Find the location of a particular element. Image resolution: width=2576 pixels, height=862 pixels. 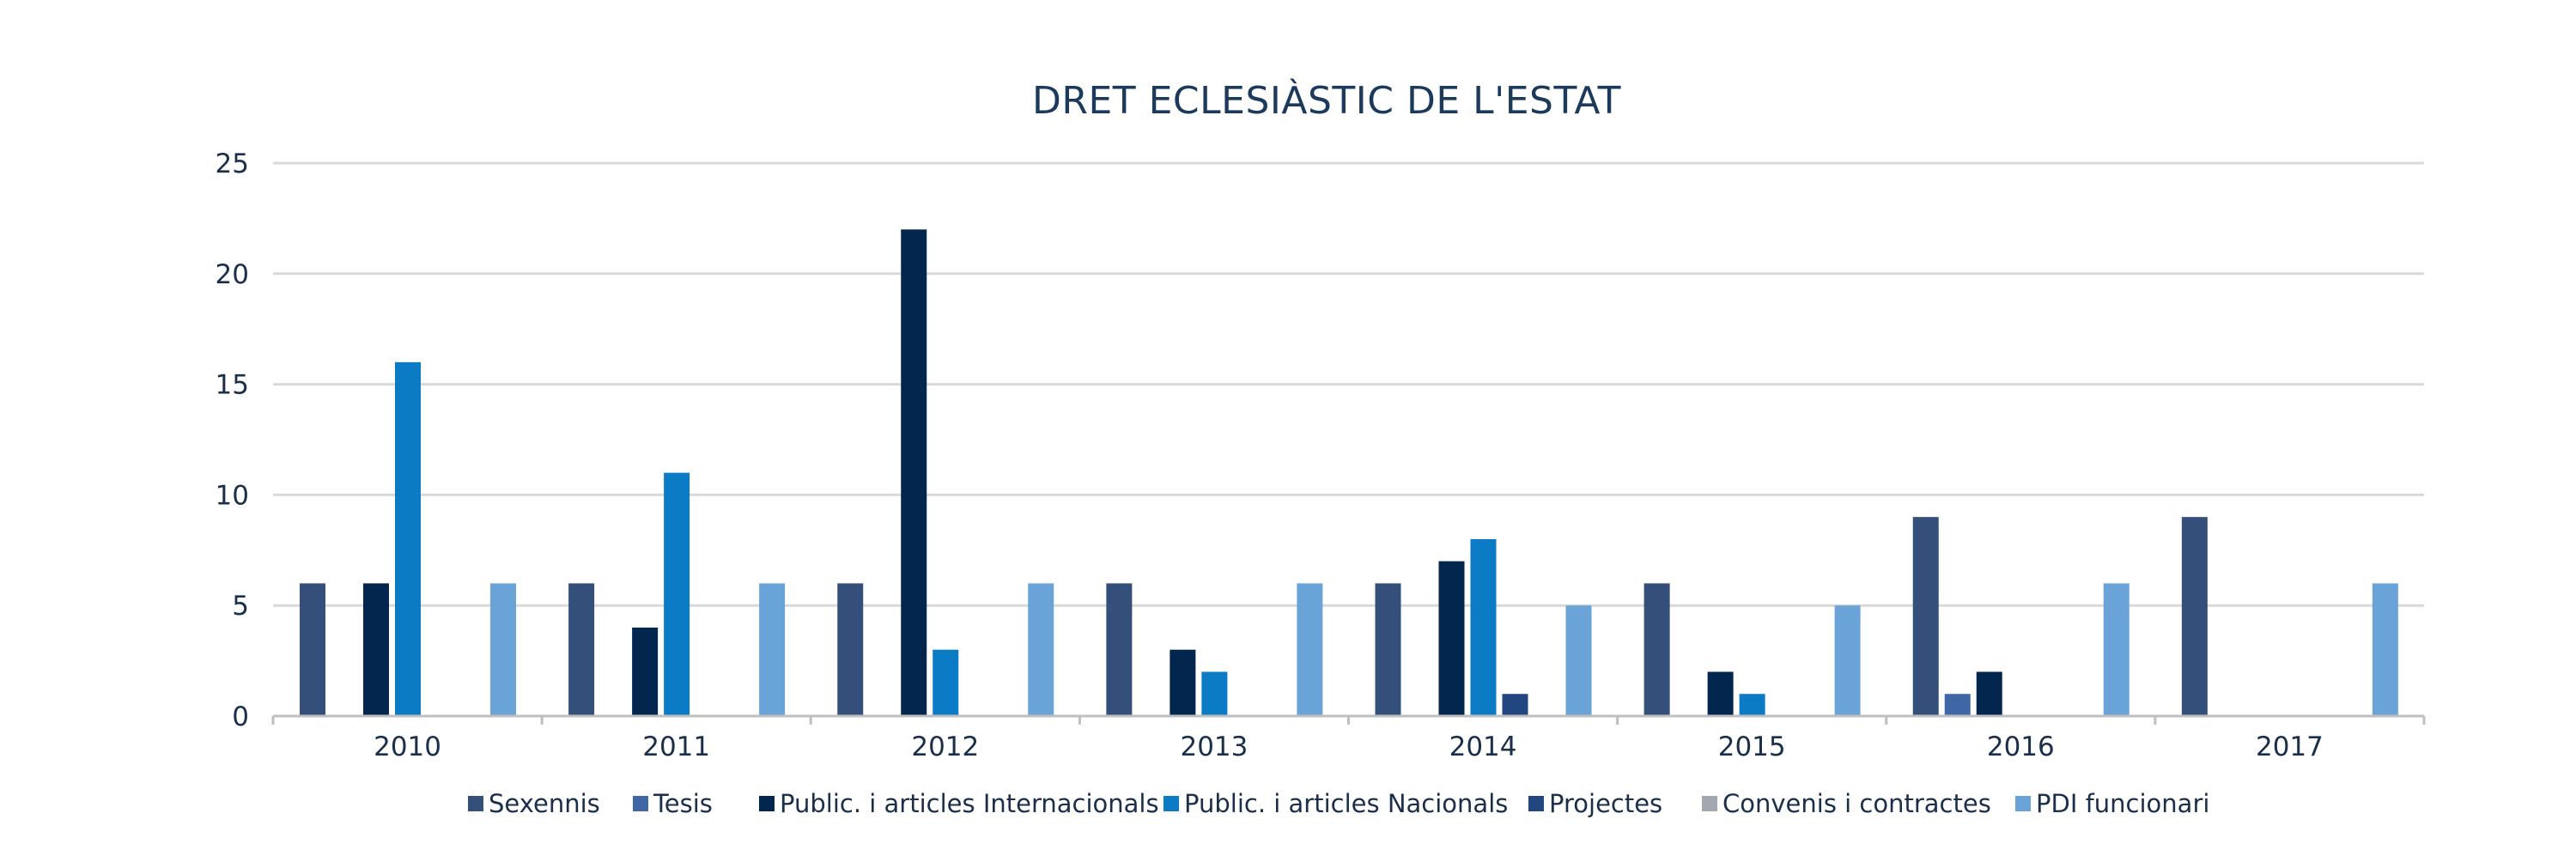

y-tick-label: 15 is located at coordinates (232, 385).